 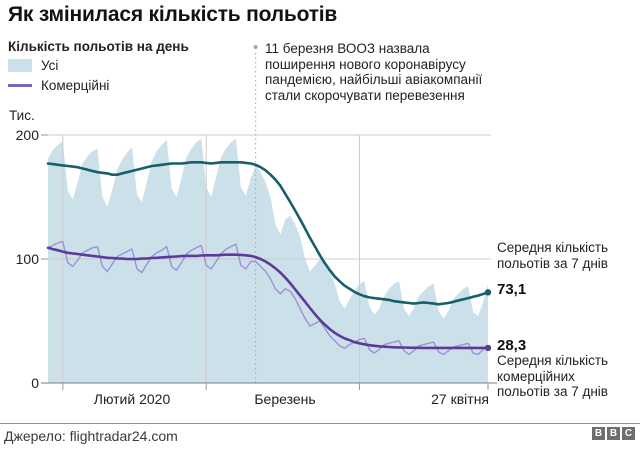 I want to click on callout-commercial-value: 28,3, so click(x=512, y=345).